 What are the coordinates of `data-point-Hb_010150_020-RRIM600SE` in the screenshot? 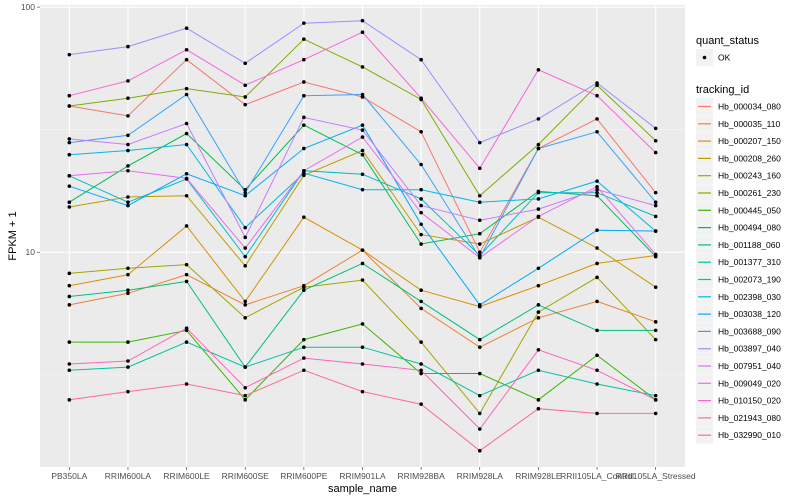 It's located at (245, 85).